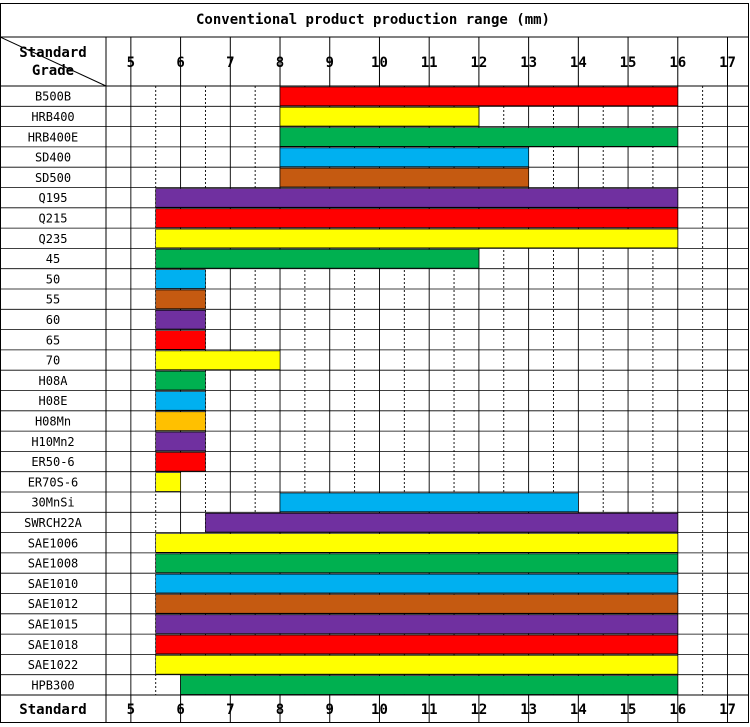 This screenshot has width=750, height=727. Describe the element at coordinates (53, 158) in the screenshot. I see `grade-label: SD400` at that location.